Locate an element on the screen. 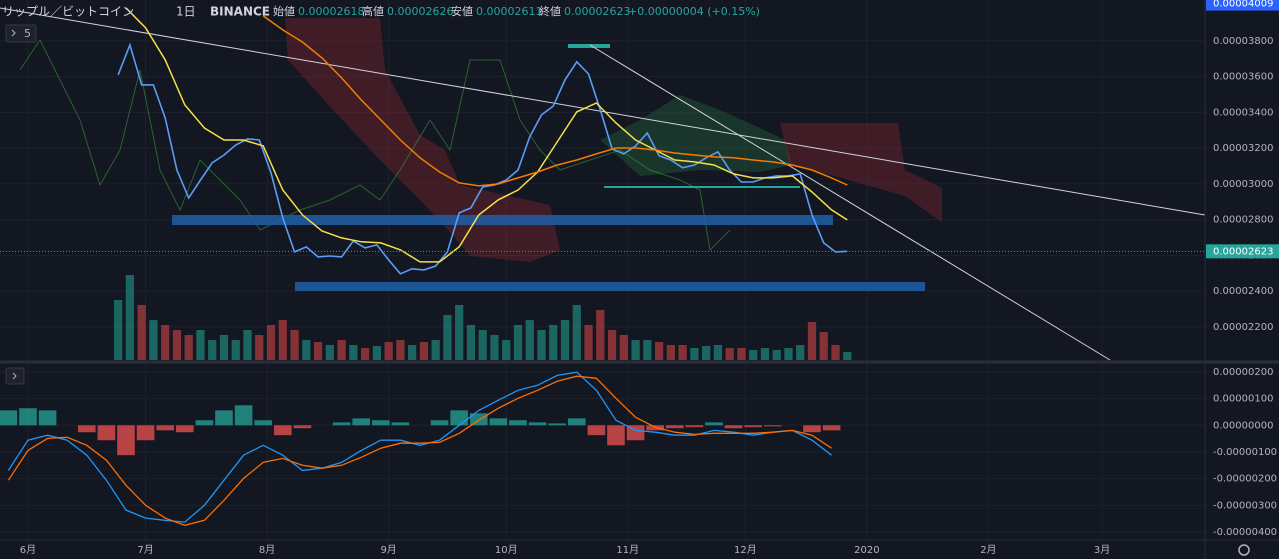 The width and height of the screenshot is (1279, 559). y-tick-label: -0.00000300 is located at coordinates (1245, 505).